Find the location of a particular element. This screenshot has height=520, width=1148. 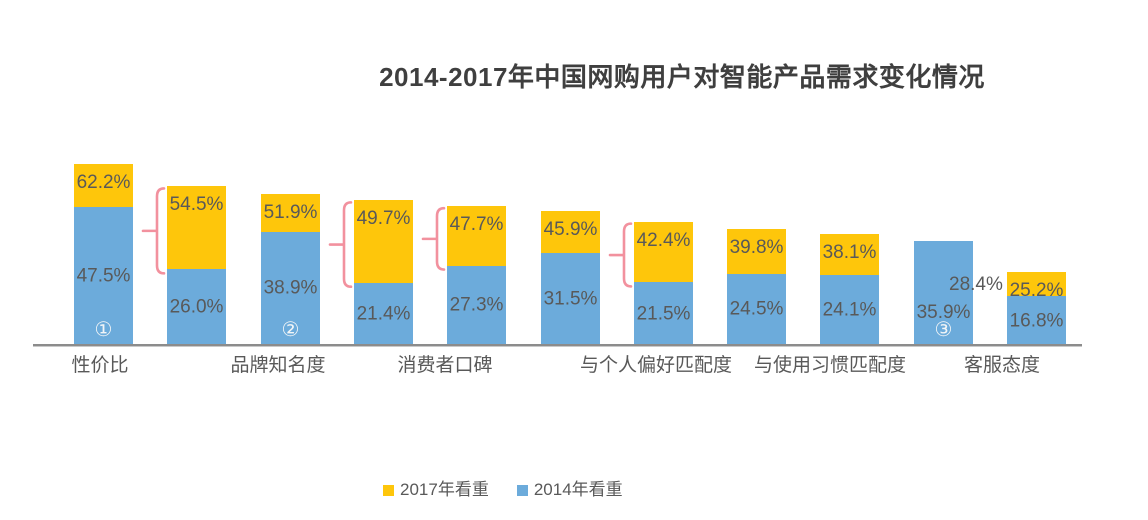

bar-group-4: 49.7% 21.4% is located at coordinates (383, 272).